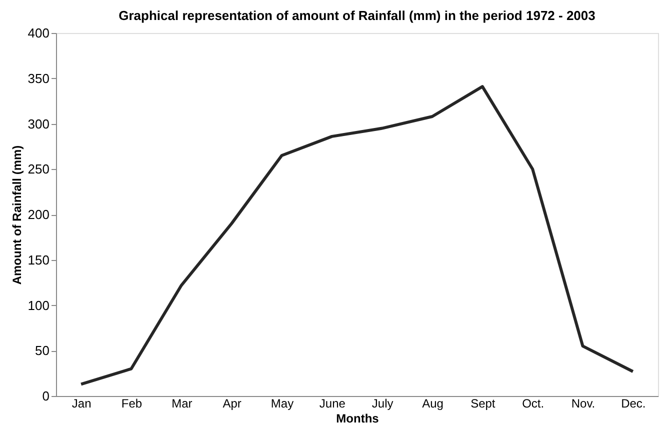  Describe the element at coordinates (332, 403) in the screenshot. I see `x-tick-label: June` at that location.